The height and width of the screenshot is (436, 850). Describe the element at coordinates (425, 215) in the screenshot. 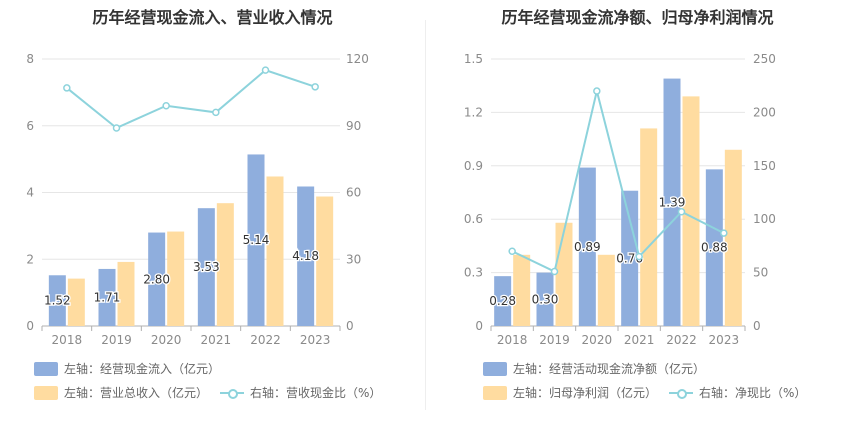

I see `panel-divider` at that location.